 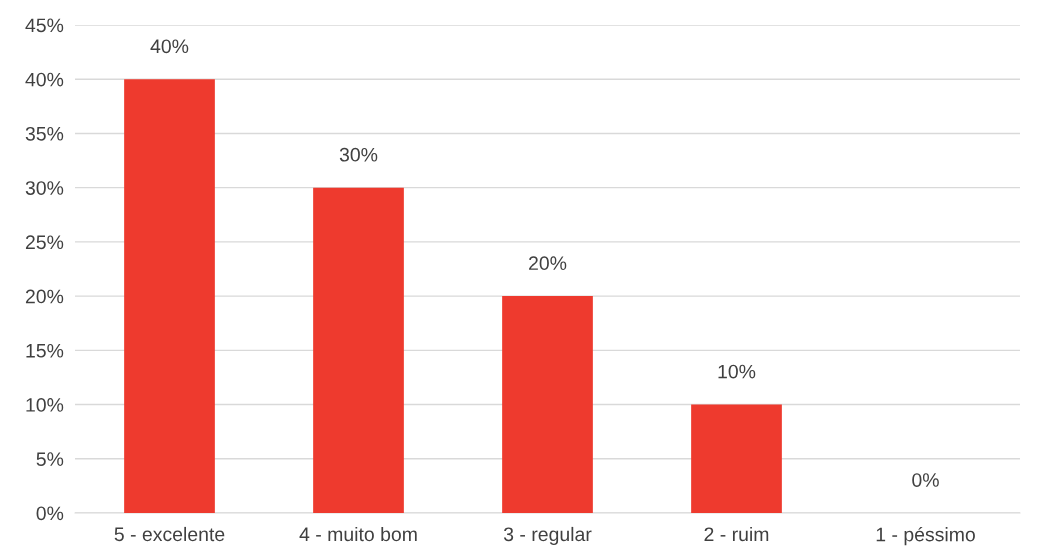 I want to click on y-tick-label: 35%, so click(x=44, y=133).